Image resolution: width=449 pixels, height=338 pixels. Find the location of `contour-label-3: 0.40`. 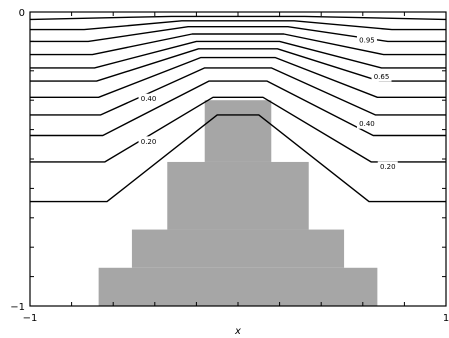

contour-label-3: 0.40 is located at coordinates (367, 124).